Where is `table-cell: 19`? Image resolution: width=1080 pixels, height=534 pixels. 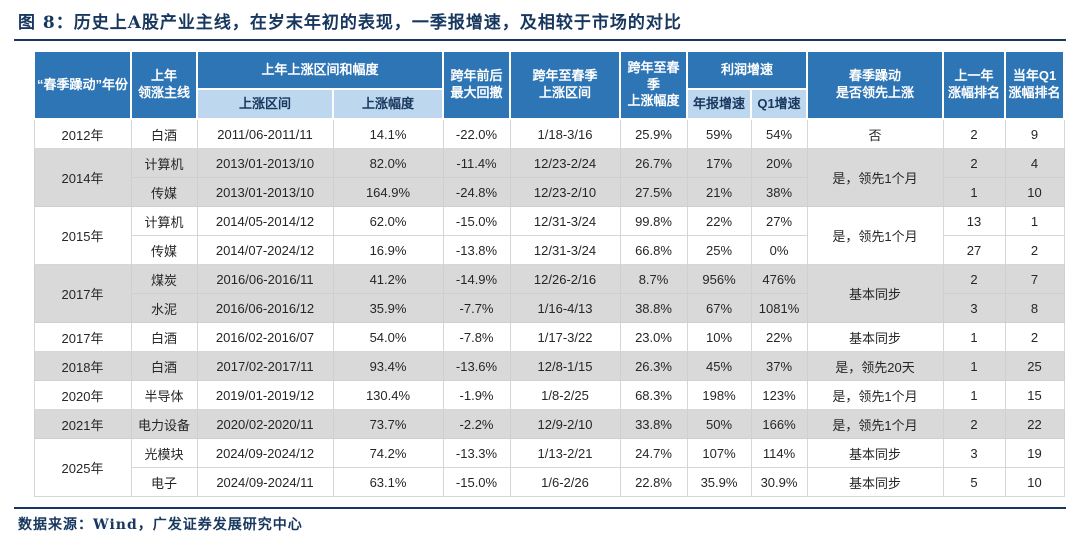
table-cell: 19 is located at coordinates (1034, 453).